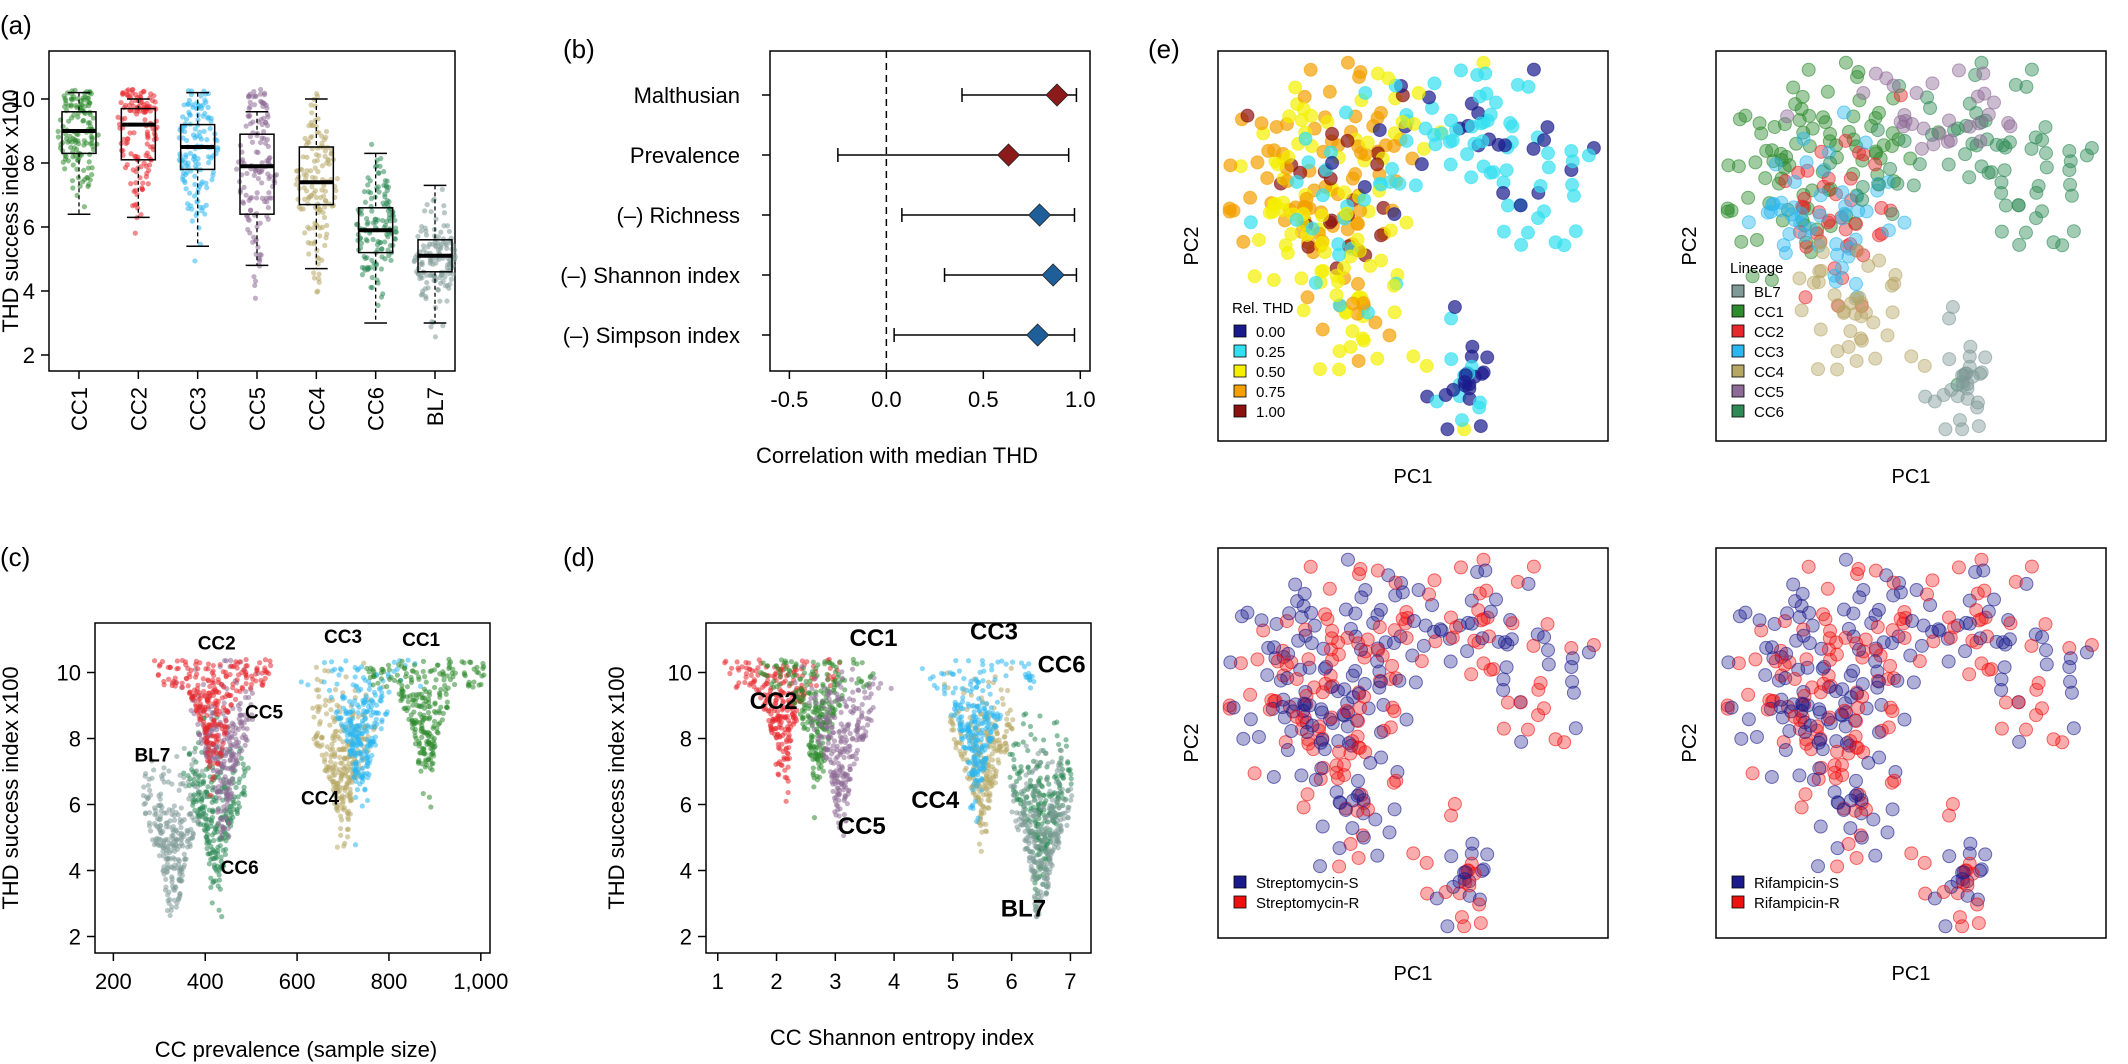 This screenshot has height=1064, width=2128. I want to click on panel-e-label: (e), so click(1164, 49).